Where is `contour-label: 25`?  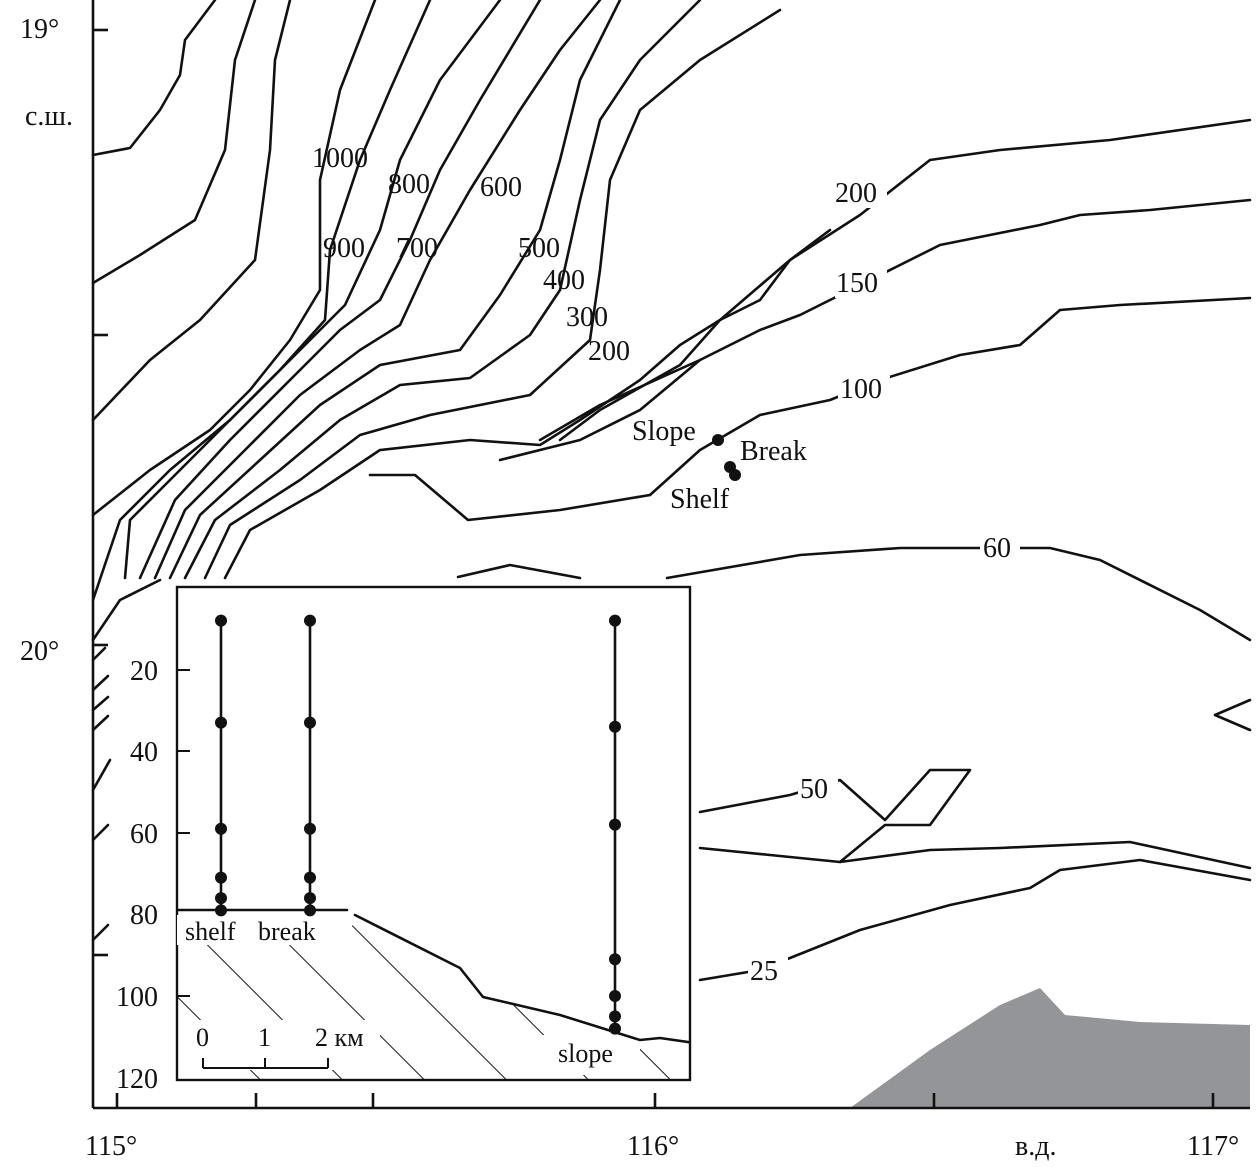 contour-label: 25 is located at coordinates (764, 971).